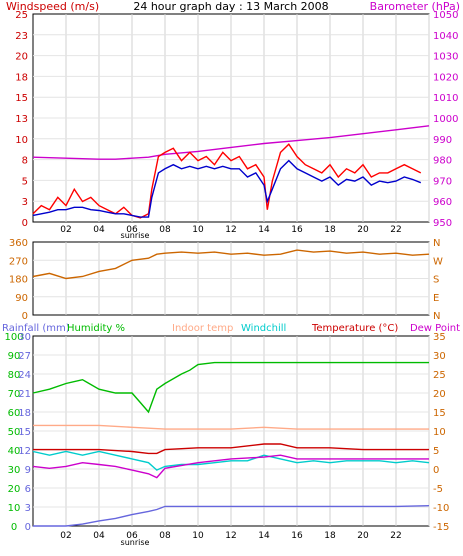 This screenshot has width=463, height=556. I want to click on windchill-line, so click(231, 460).